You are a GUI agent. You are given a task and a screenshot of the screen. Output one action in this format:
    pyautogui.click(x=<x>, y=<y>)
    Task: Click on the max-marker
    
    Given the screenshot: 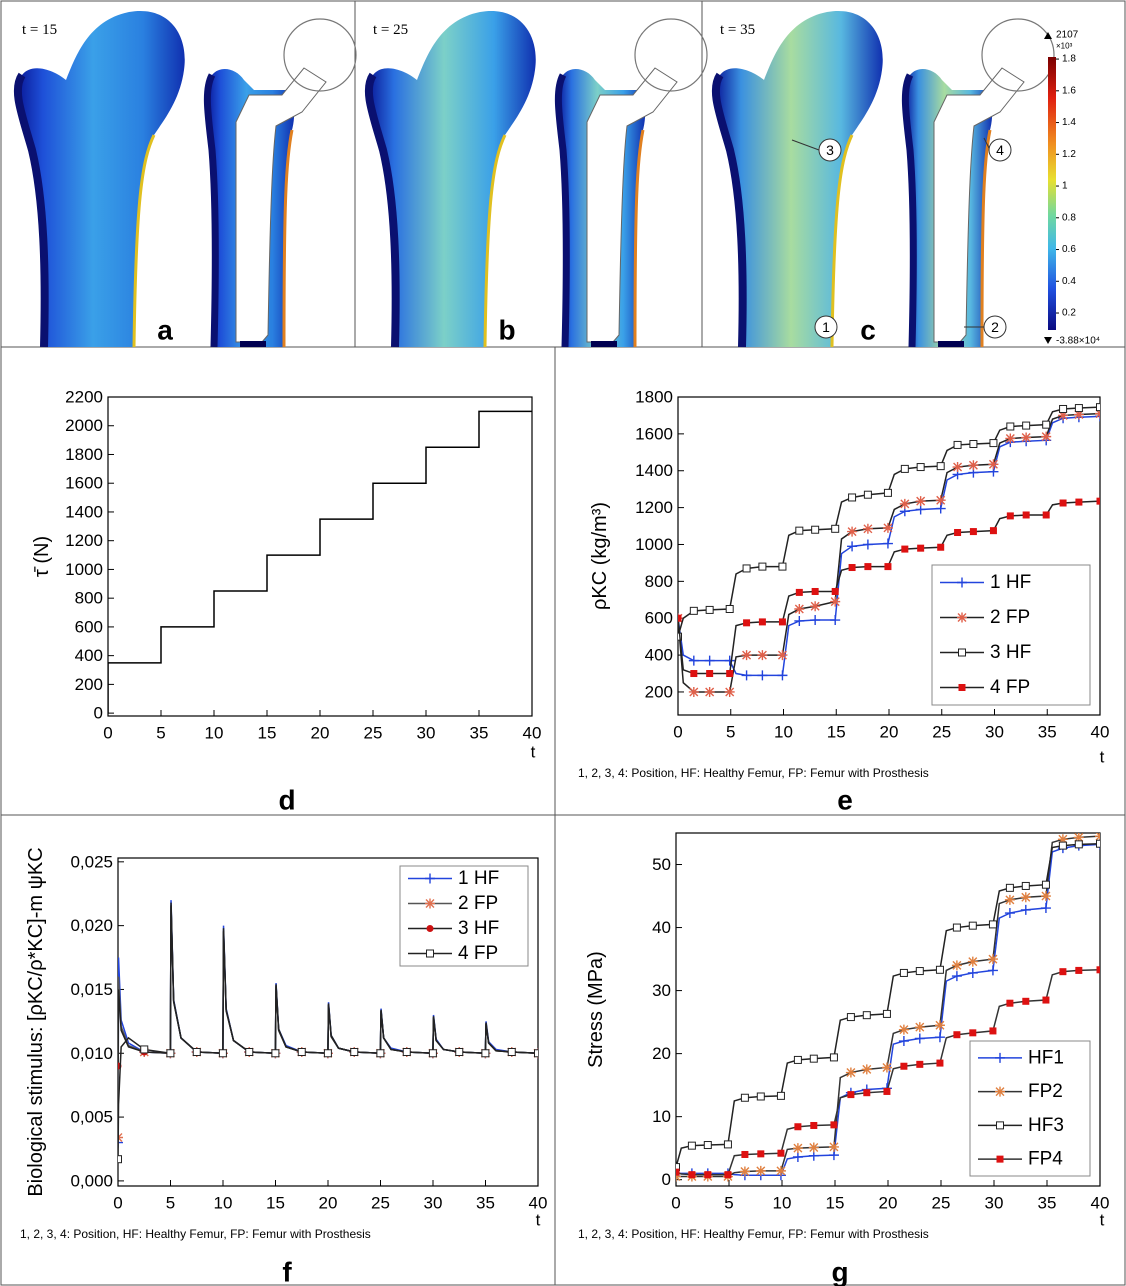 What is the action you would take?
    pyautogui.click(x=1048, y=35)
    